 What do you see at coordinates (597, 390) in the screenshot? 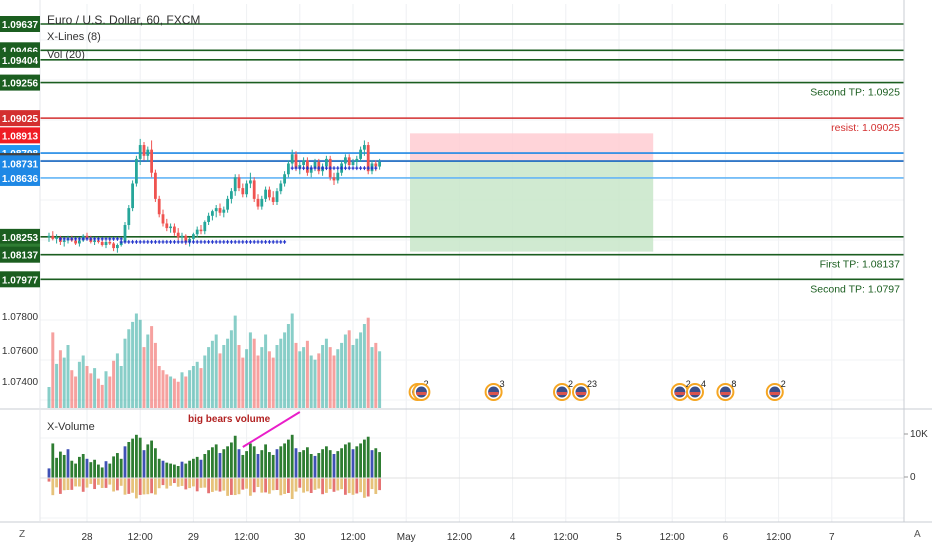
I see `event-markers: 2 3 2 23 2 4 8 2` at bounding box center [597, 390].